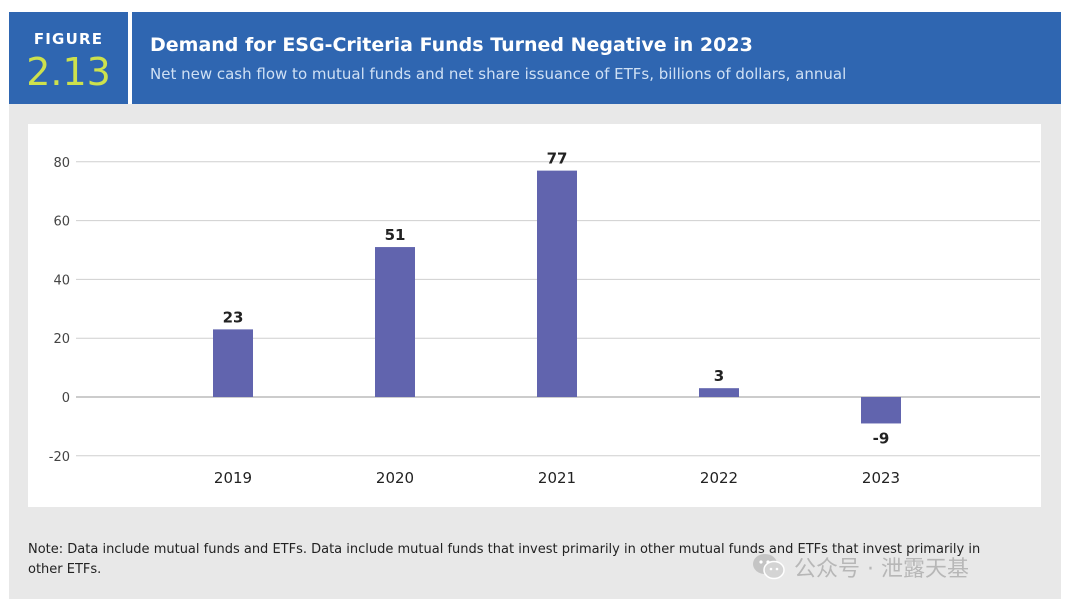 The height and width of the screenshot is (609, 1080). Describe the element at coordinates (233, 478) in the screenshot. I see `x-tick-label-2019: 2019` at that location.